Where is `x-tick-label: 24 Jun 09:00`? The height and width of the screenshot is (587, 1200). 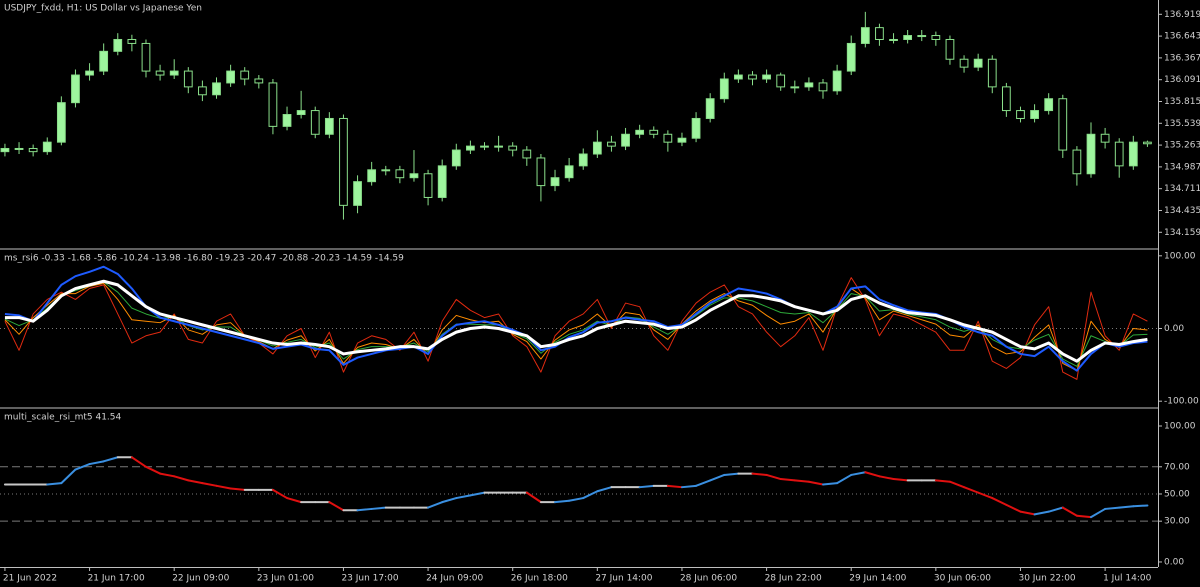
x-tick-label: 24 Jun 09:00 is located at coordinates (454, 579).